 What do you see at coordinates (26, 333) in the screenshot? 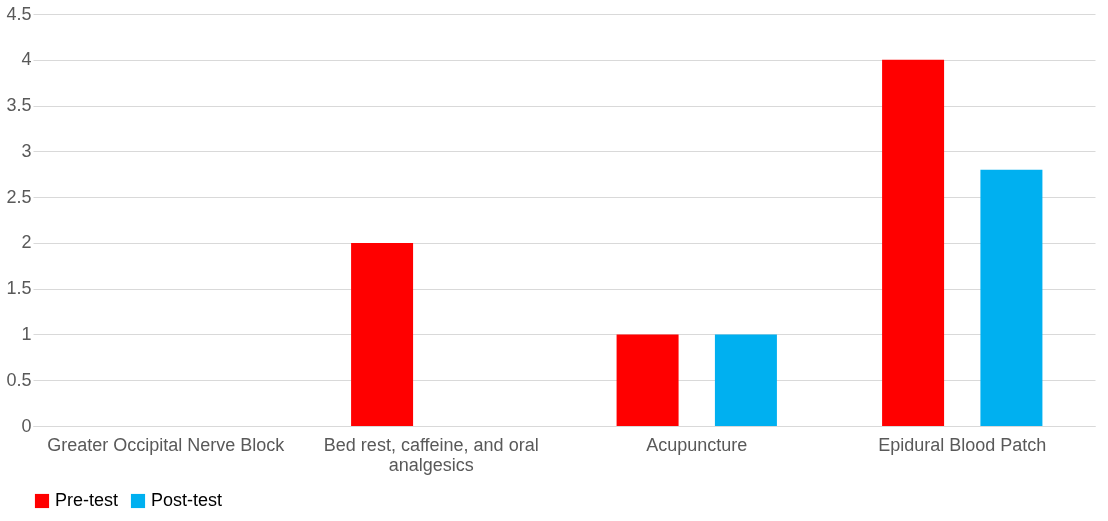
I see `y-tick-label: 1` at bounding box center [26, 333].